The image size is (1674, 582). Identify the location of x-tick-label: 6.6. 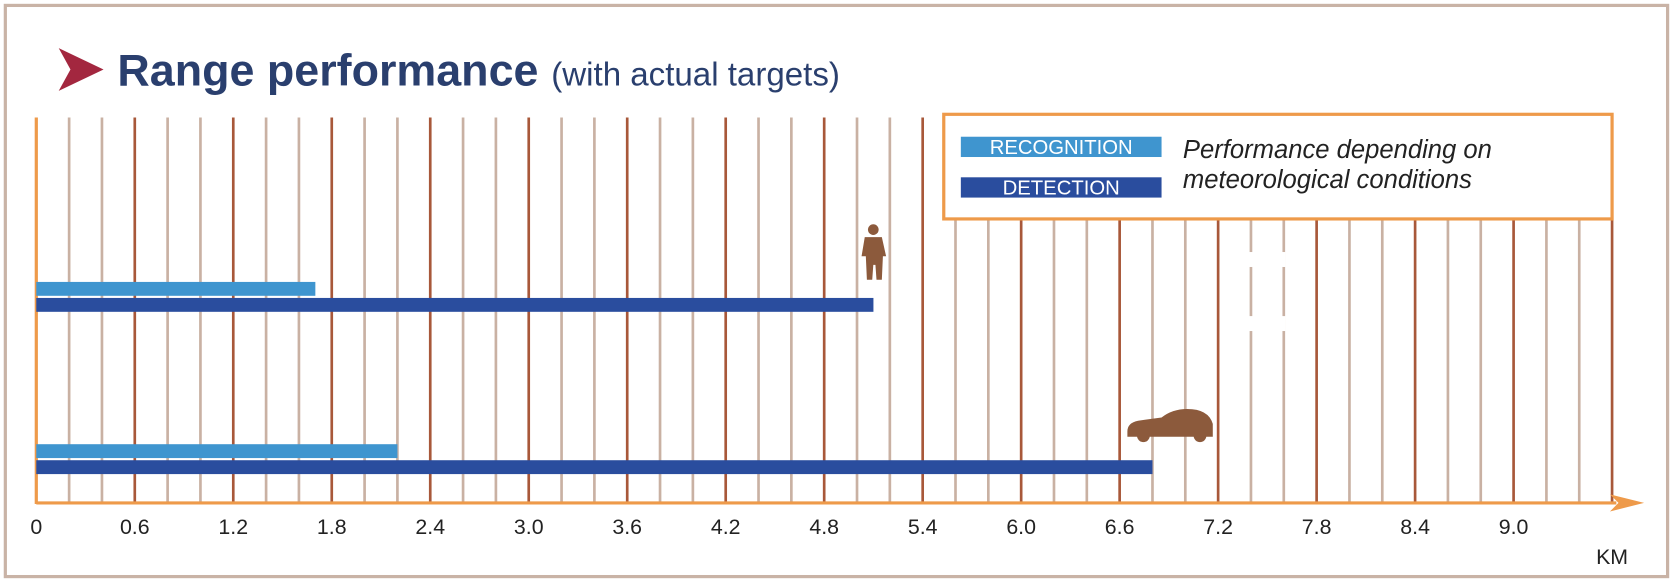
(1120, 527).